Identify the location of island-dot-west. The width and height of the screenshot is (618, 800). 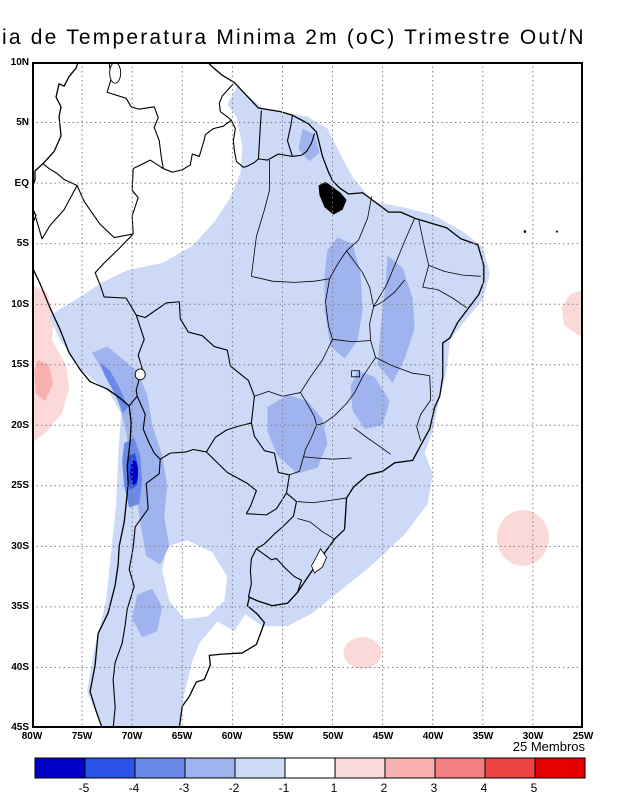
(525, 231).